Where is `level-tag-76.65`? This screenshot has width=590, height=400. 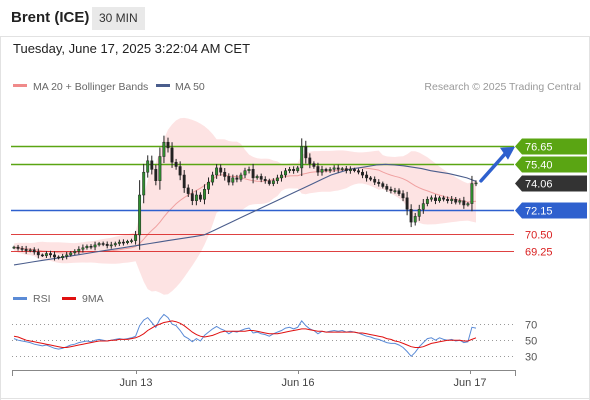 level-tag-76.65 is located at coordinates (551, 146).